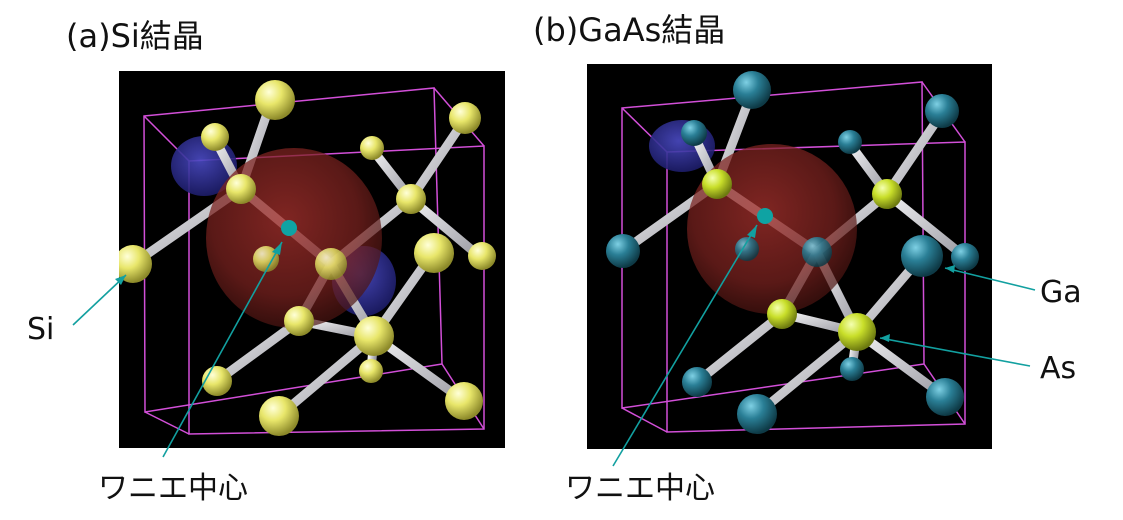 Image resolution: width=1123 pixels, height=520 pixels. I want to click on panel-b-title: (b)GaAs結晶, so click(629, 30).